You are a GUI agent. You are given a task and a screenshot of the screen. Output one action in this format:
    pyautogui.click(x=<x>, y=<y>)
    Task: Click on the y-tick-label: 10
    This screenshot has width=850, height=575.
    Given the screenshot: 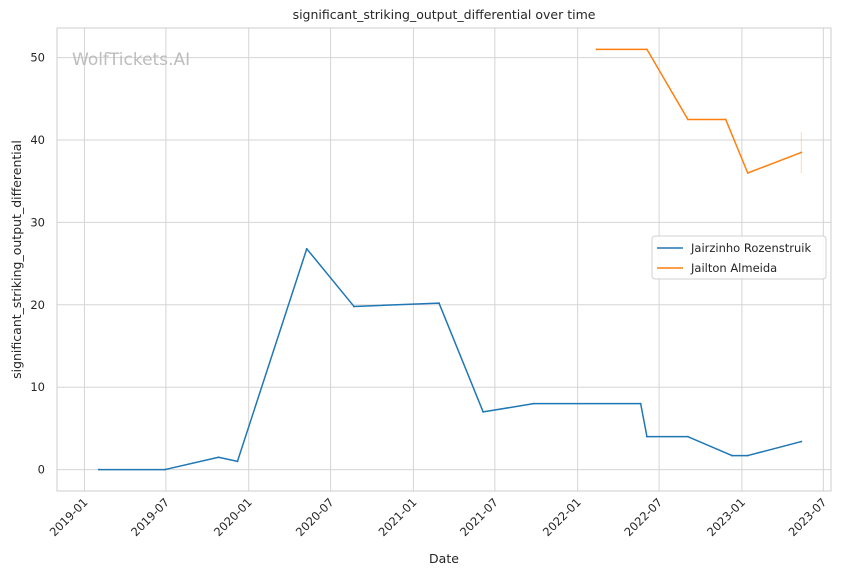 What is the action you would take?
    pyautogui.click(x=37, y=387)
    